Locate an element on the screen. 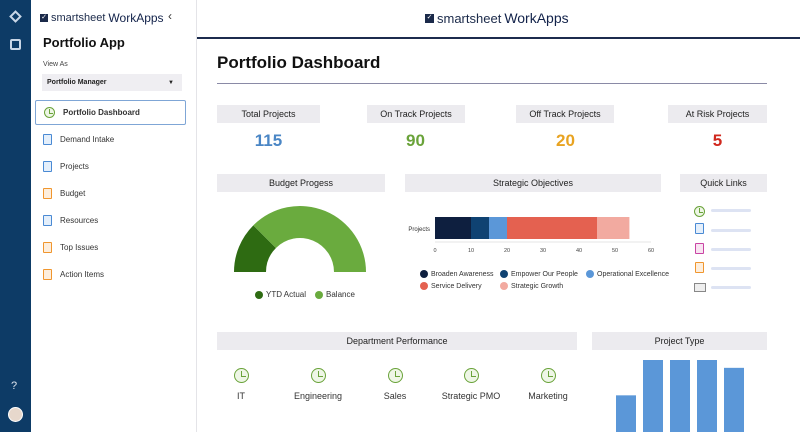 The height and width of the screenshot is (432, 800). quick-link-form is located at coordinates (731, 249).